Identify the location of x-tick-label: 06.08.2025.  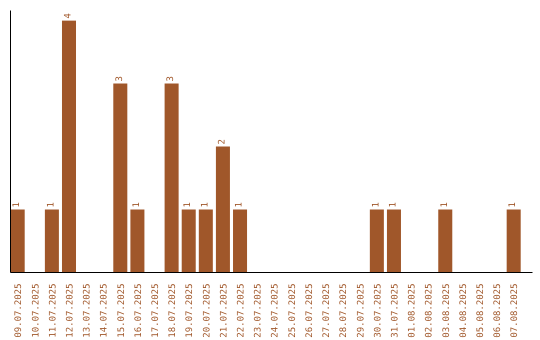
(498, 310).